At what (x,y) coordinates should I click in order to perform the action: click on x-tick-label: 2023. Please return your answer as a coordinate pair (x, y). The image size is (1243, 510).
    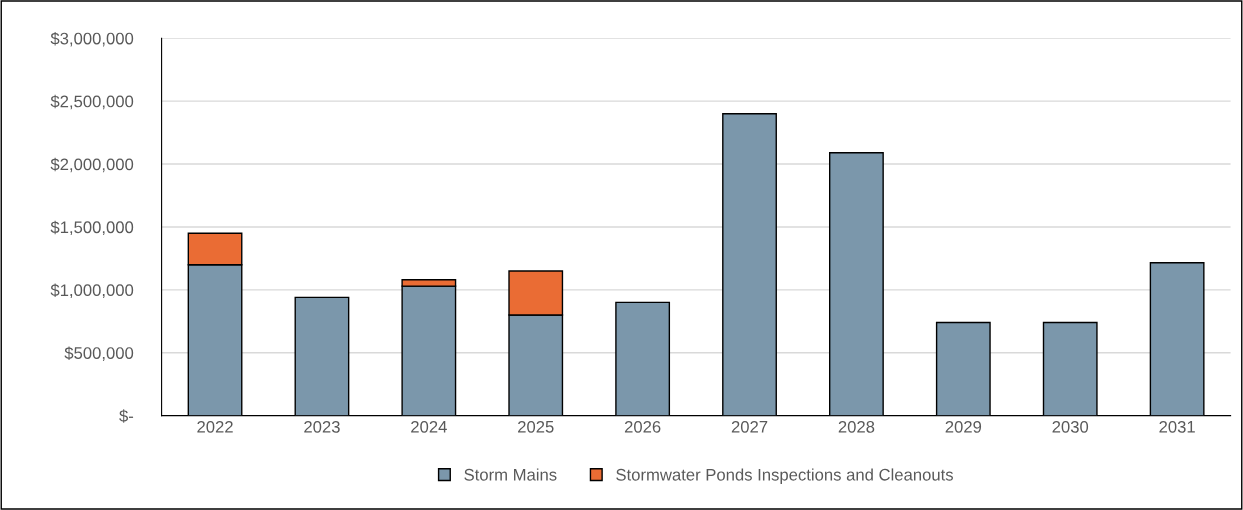
    Looking at the image, I should click on (322, 426).